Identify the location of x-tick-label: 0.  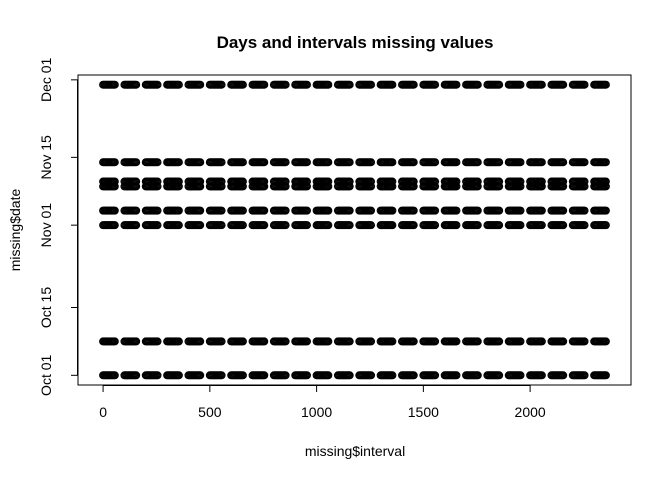
(103, 412).